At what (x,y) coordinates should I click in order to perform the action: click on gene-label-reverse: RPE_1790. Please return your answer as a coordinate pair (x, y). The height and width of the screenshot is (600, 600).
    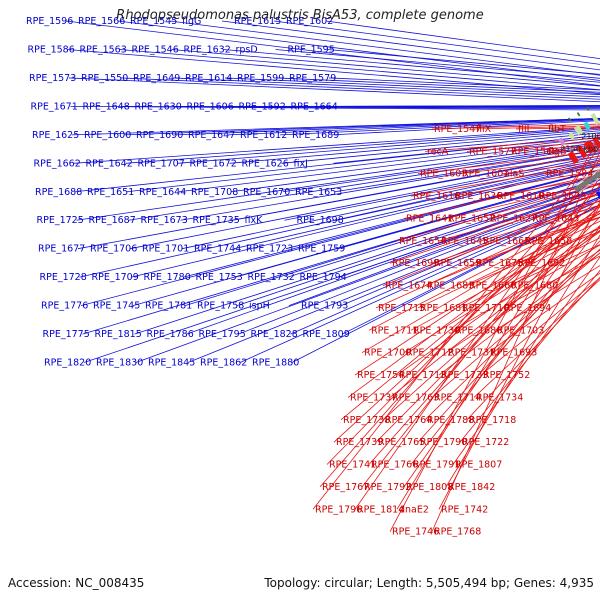
    Looking at the image, I should click on (443, 442).